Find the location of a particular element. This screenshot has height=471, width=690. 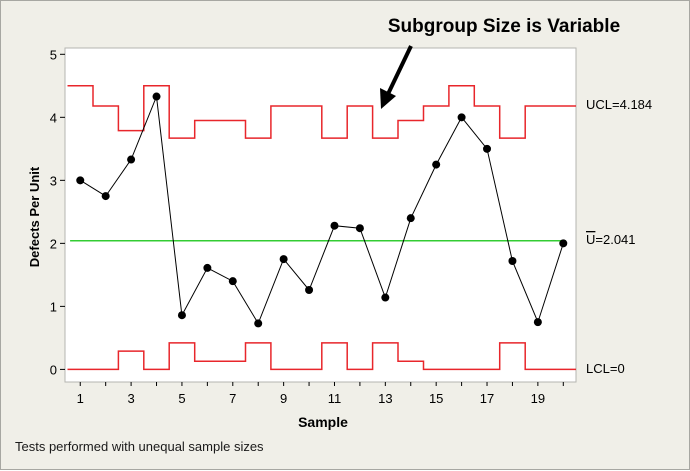

x-tick-label: 19 is located at coordinates (538, 398).